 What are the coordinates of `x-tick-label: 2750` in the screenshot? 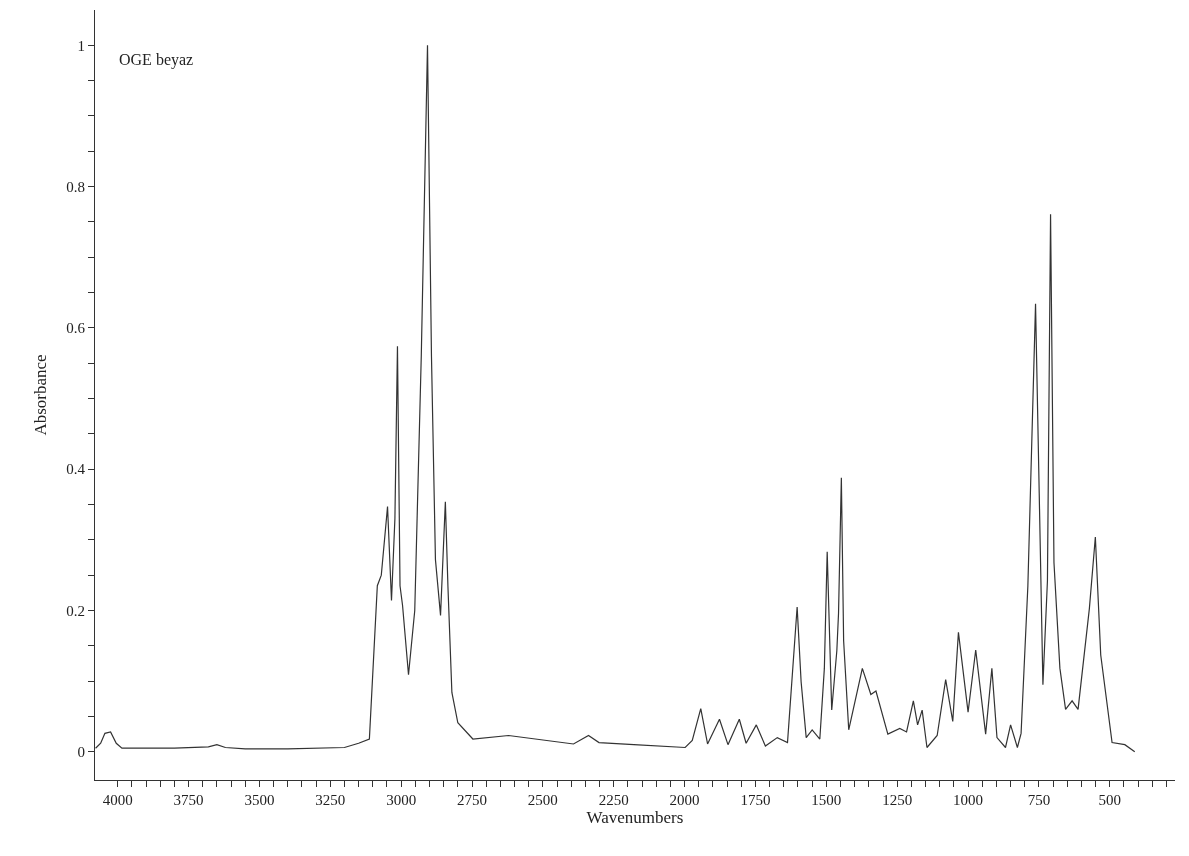 It's located at (472, 800).